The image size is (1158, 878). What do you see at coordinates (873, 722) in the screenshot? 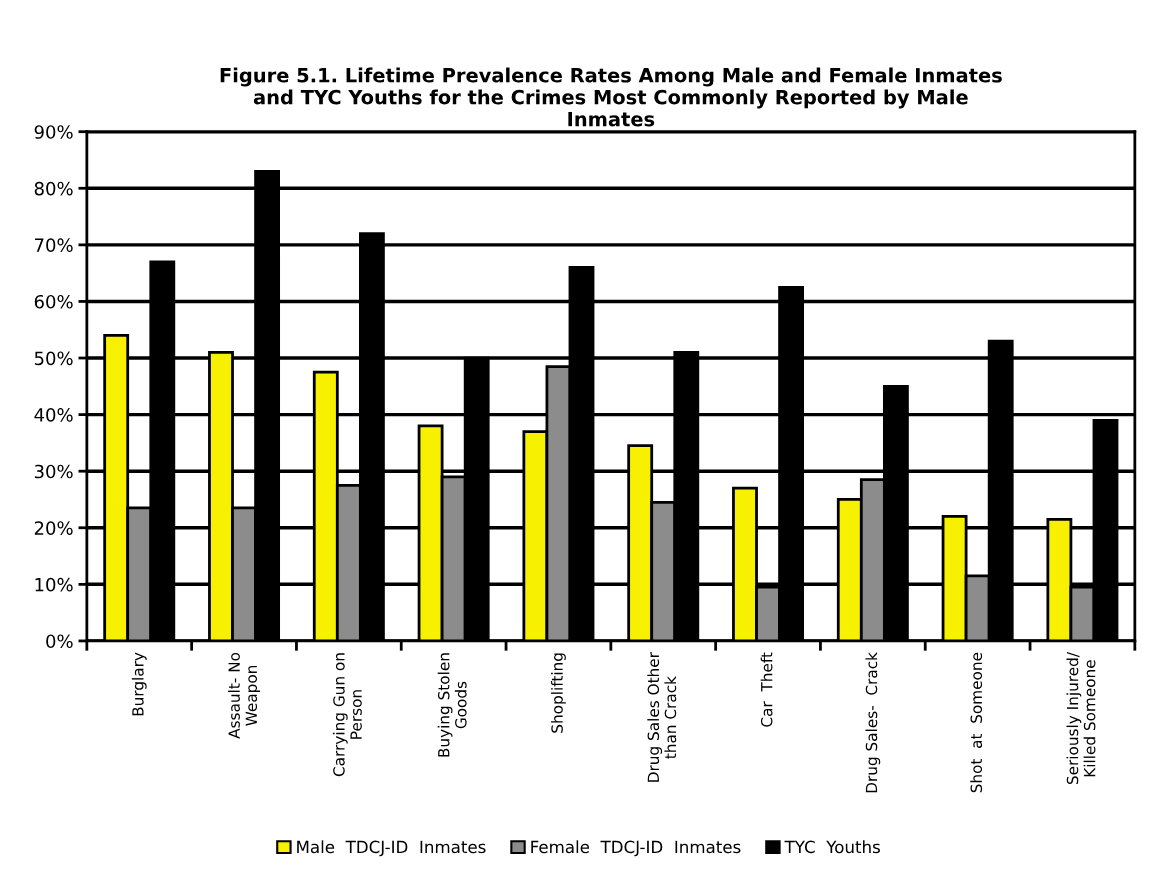
I see `x-tick-label: Drug Sales- Crack` at bounding box center [873, 722].